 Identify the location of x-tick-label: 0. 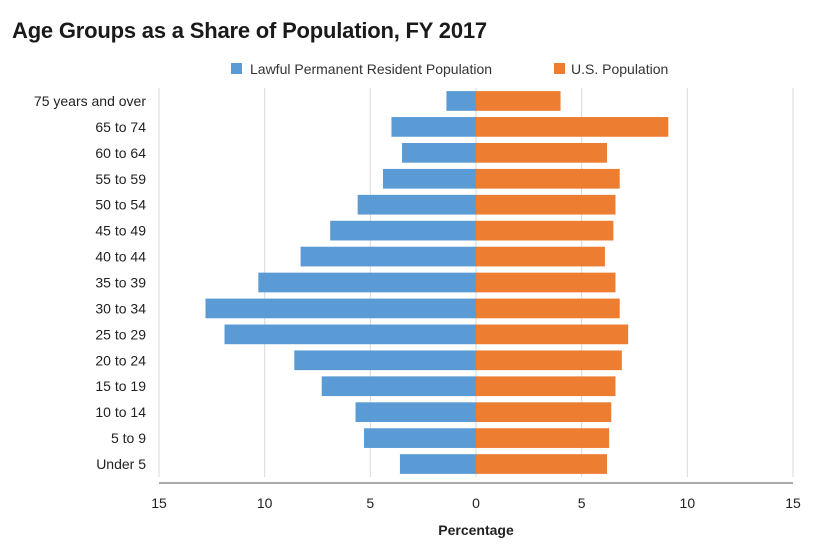
(476, 503).